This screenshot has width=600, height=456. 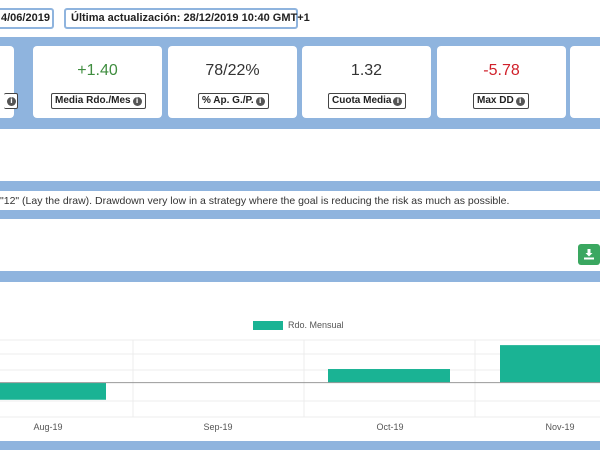 I want to click on stat-label-max-dd: Max DD i, so click(x=501, y=101).